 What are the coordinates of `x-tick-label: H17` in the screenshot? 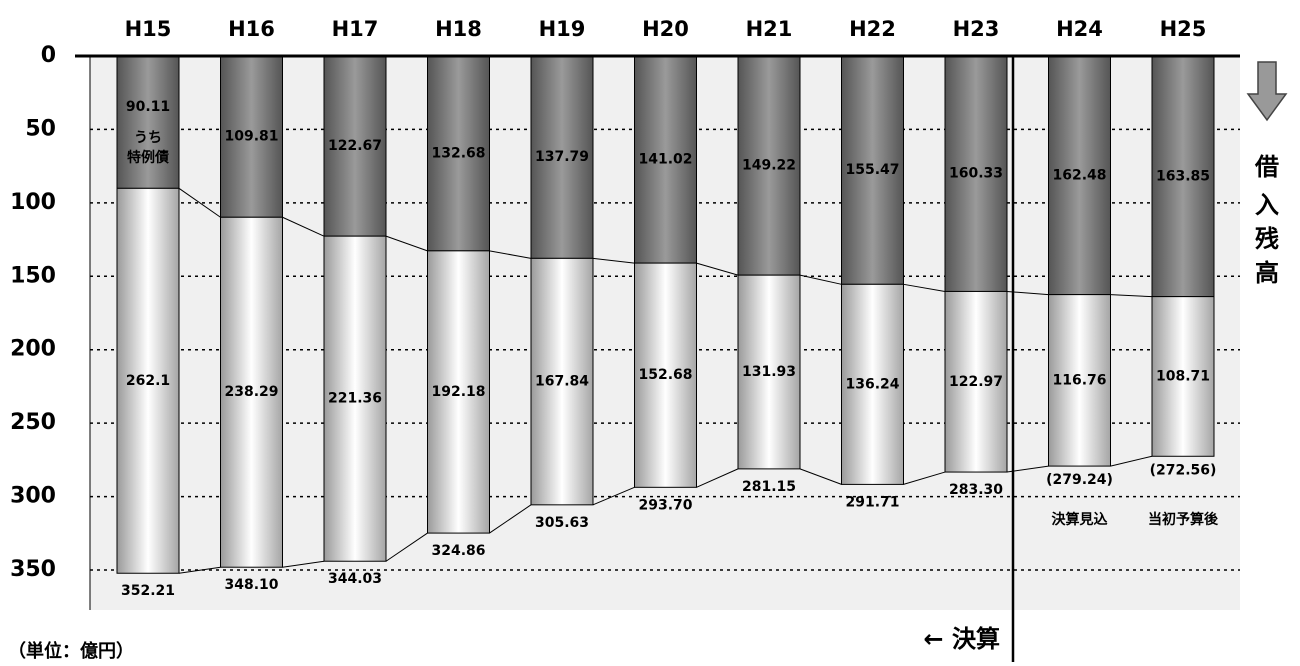 It's located at (355, 29).